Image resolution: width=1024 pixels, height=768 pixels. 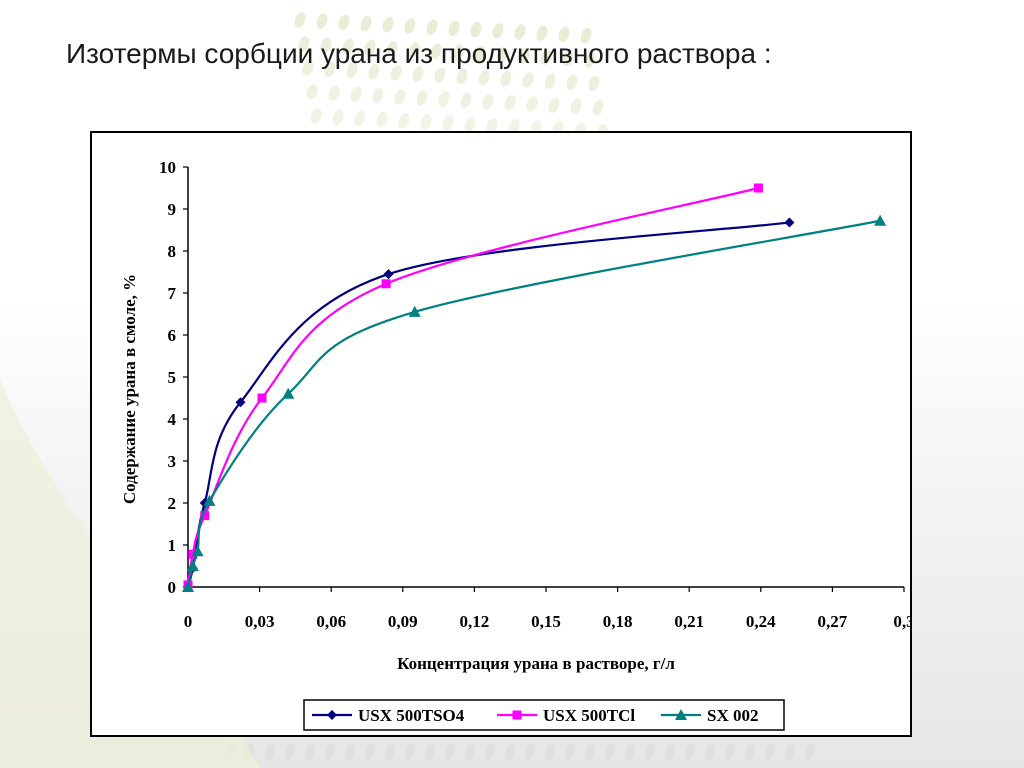 I want to click on y-axis-title: Содержание урана в смоле, %, so click(x=129, y=389).